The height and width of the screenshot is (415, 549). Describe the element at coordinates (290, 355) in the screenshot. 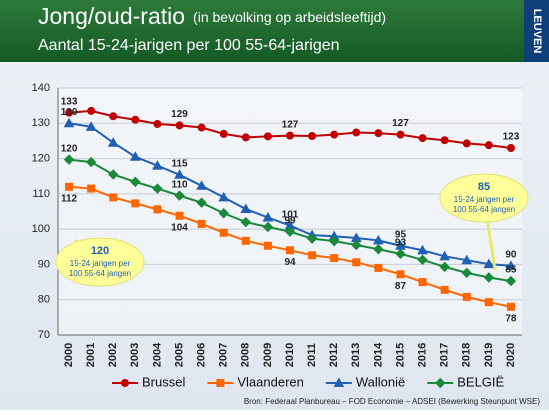

I see `x-tick-label: 2010` at that location.